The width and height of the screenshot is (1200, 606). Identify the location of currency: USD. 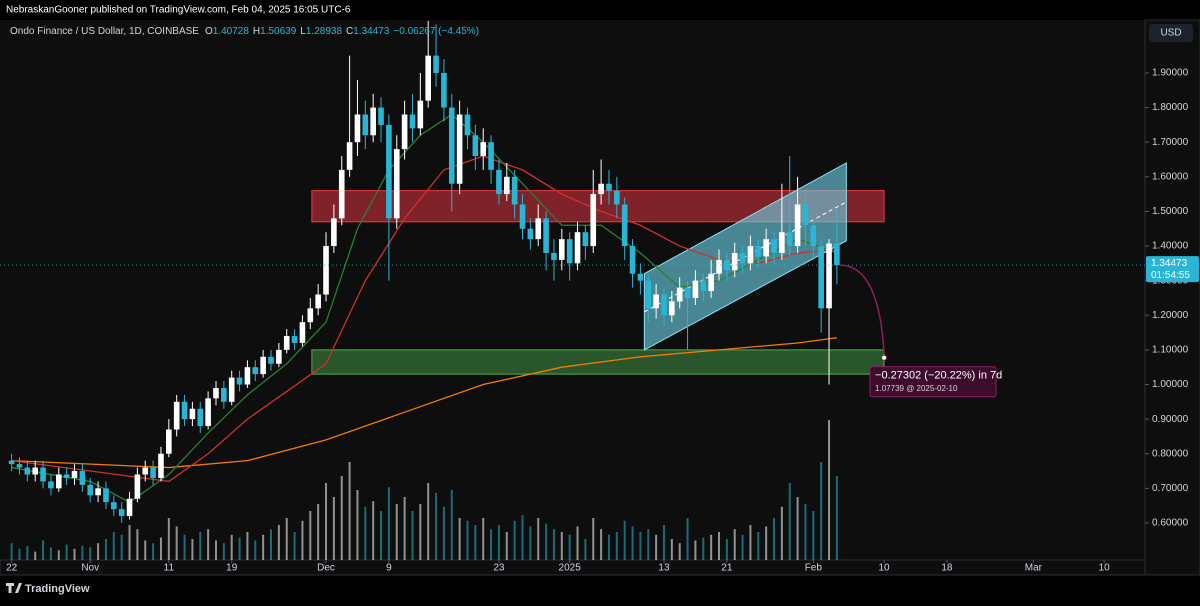
(1170, 33).